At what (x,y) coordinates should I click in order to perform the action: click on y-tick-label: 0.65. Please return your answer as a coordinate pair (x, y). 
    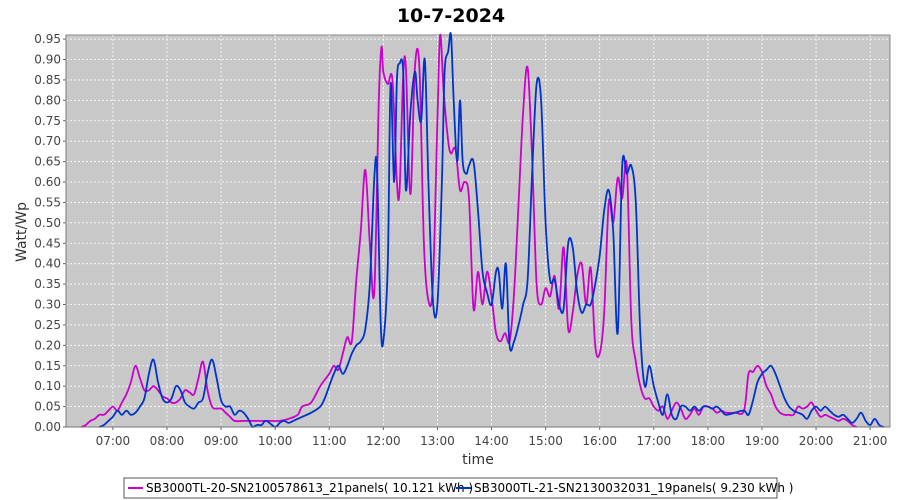
    Looking at the image, I should click on (47, 162).